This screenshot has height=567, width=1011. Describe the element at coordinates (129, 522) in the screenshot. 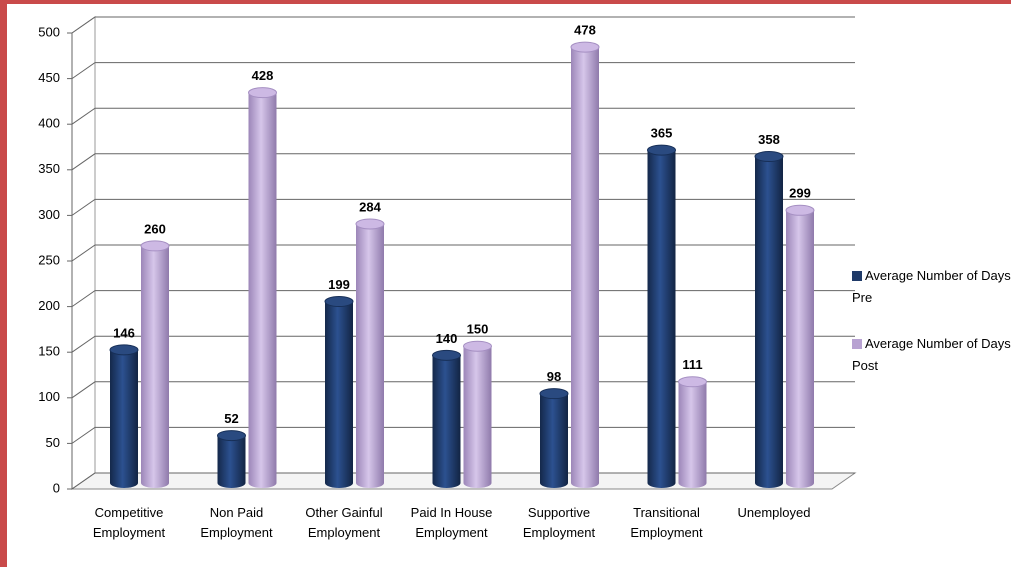

I see `x-tick-label: Competitive Employment` at that location.